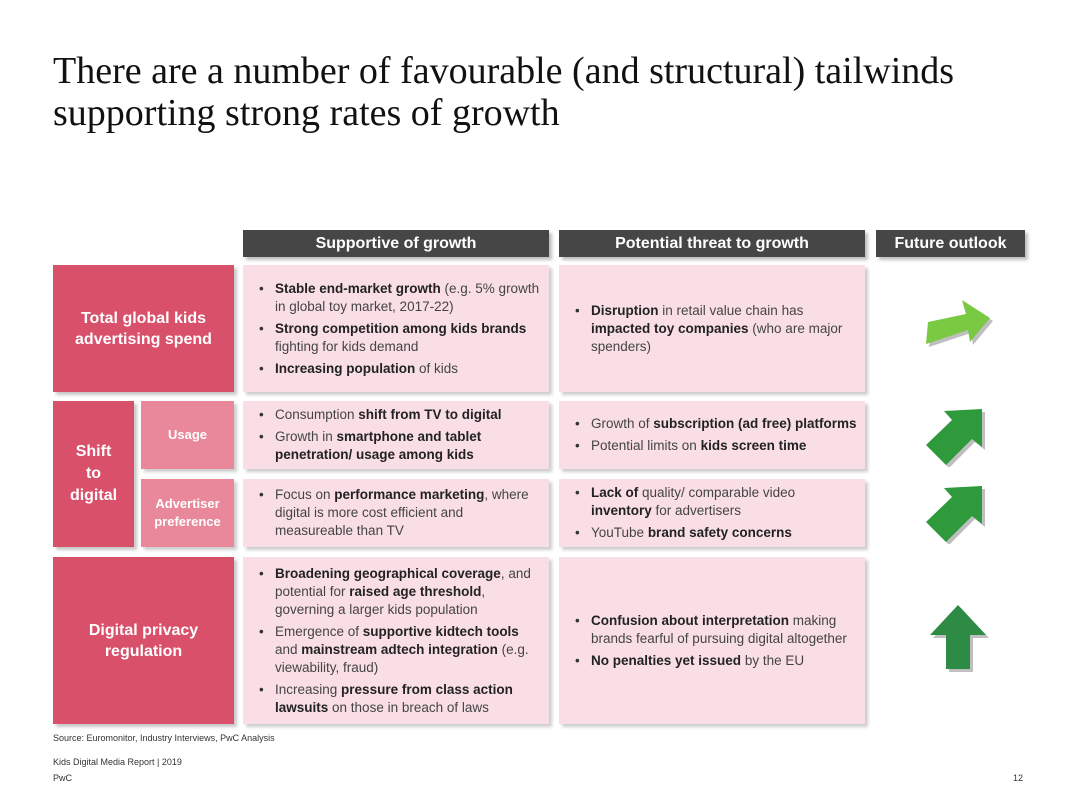 This screenshot has height=810, width=1080. What do you see at coordinates (959, 323) in the screenshot?
I see `arrow-right-up-icon` at bounding box center [959, 323].